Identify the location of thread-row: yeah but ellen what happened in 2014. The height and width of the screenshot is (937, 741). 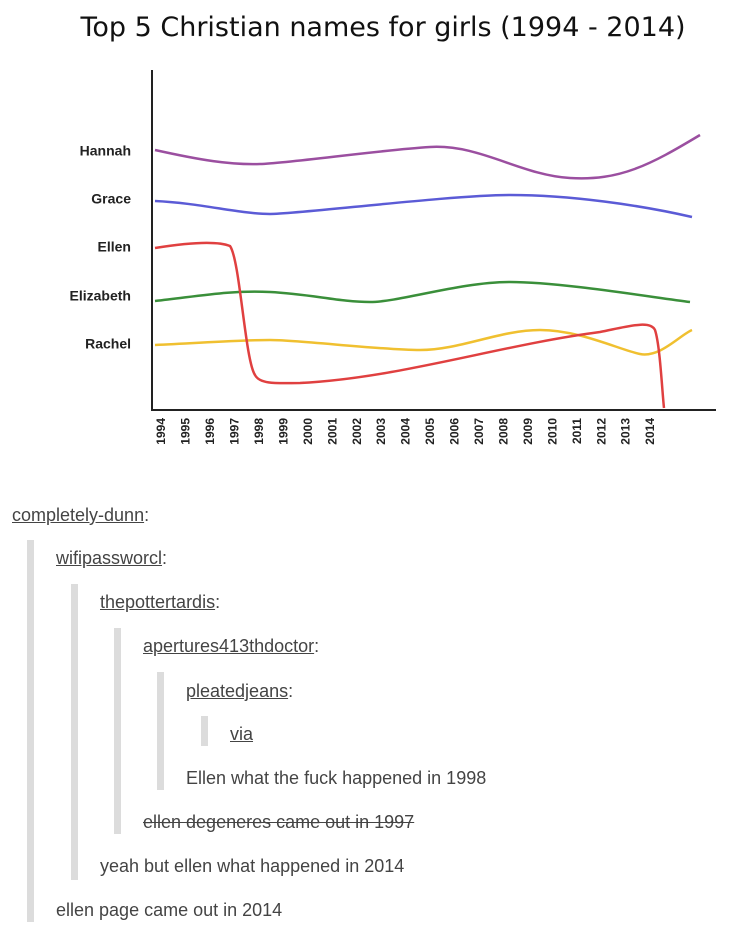
(252, 866).